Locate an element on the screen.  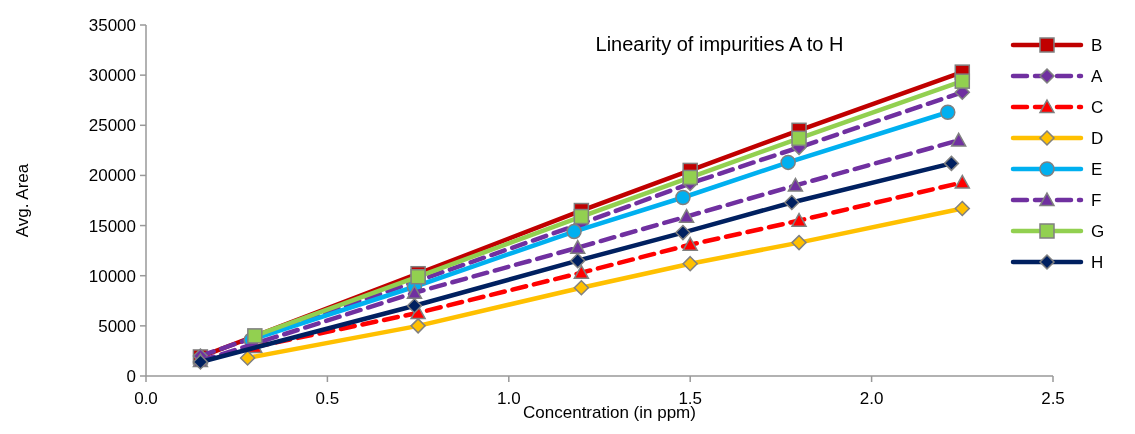
legend-label: H is located at coordinates (1097, 262).